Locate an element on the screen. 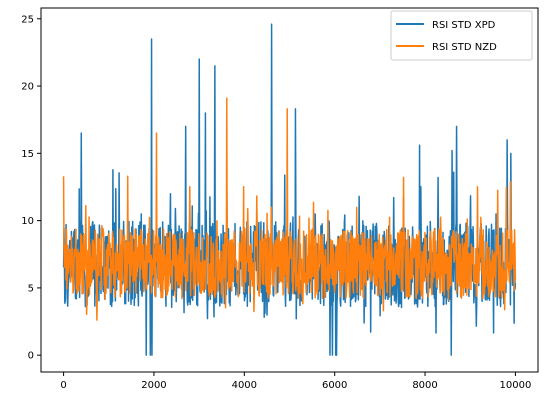 This screenshot has height=409, width=547. x-tick-label: 0 is located at coordinates (63, 385).